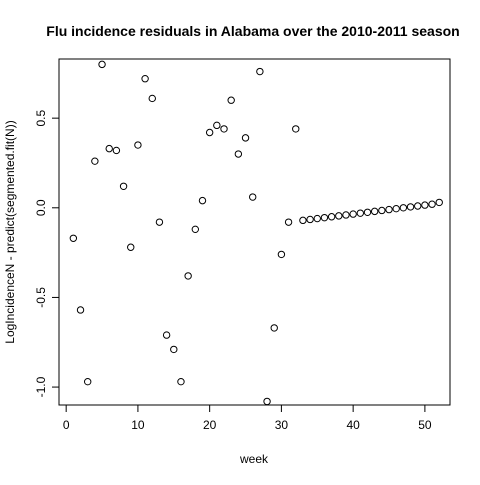  I want to click on y-axis: -1.0 -0.5 0.0 0.5, so click(46, 253).